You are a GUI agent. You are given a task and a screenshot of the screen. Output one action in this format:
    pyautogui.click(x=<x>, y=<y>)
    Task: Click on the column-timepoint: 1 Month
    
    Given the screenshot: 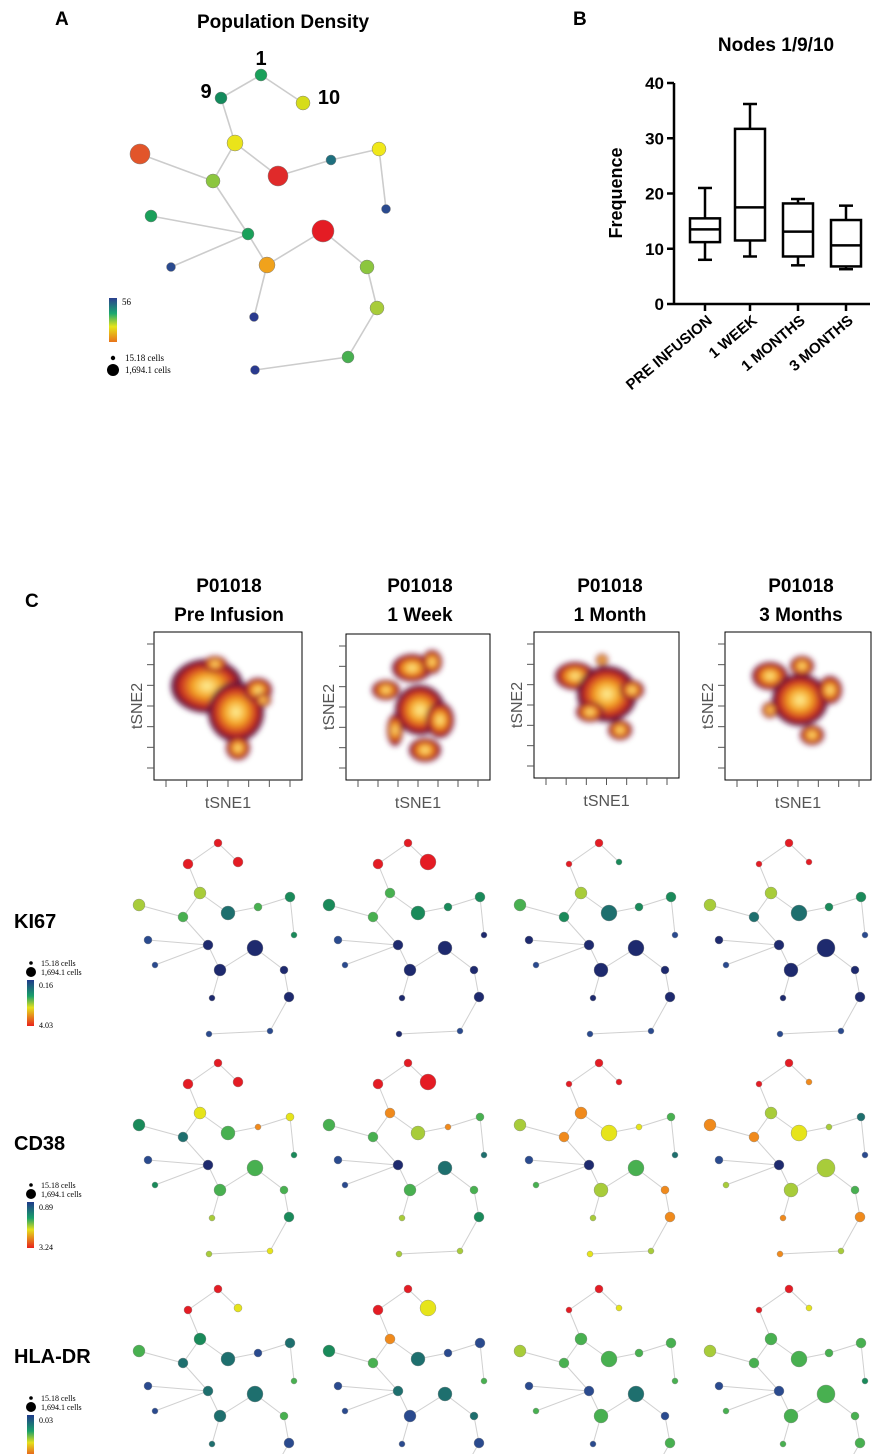 What is the action you would take?
    pyautogui.click(x=610, y=615)
    